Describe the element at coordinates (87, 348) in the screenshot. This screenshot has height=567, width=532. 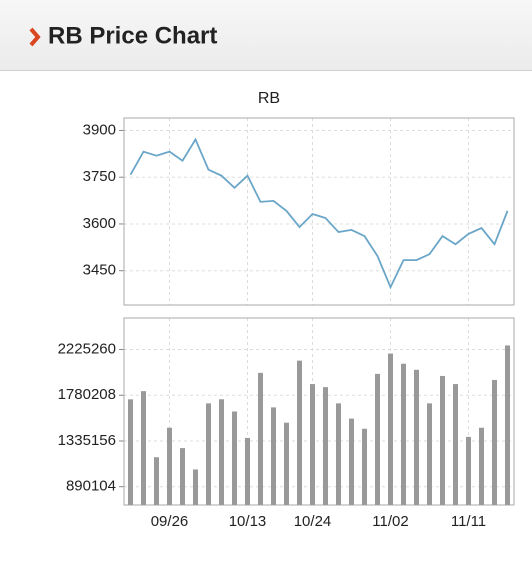
I see `y-tick-label: 2225260` at that location.